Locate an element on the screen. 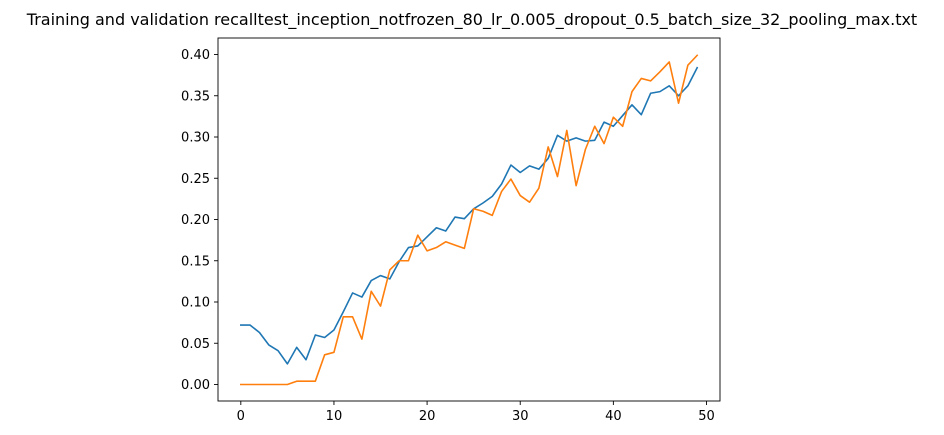 This screenshot has width=944, height=435. y-tick-label: 0.00 is located at coordinates (195, 385).